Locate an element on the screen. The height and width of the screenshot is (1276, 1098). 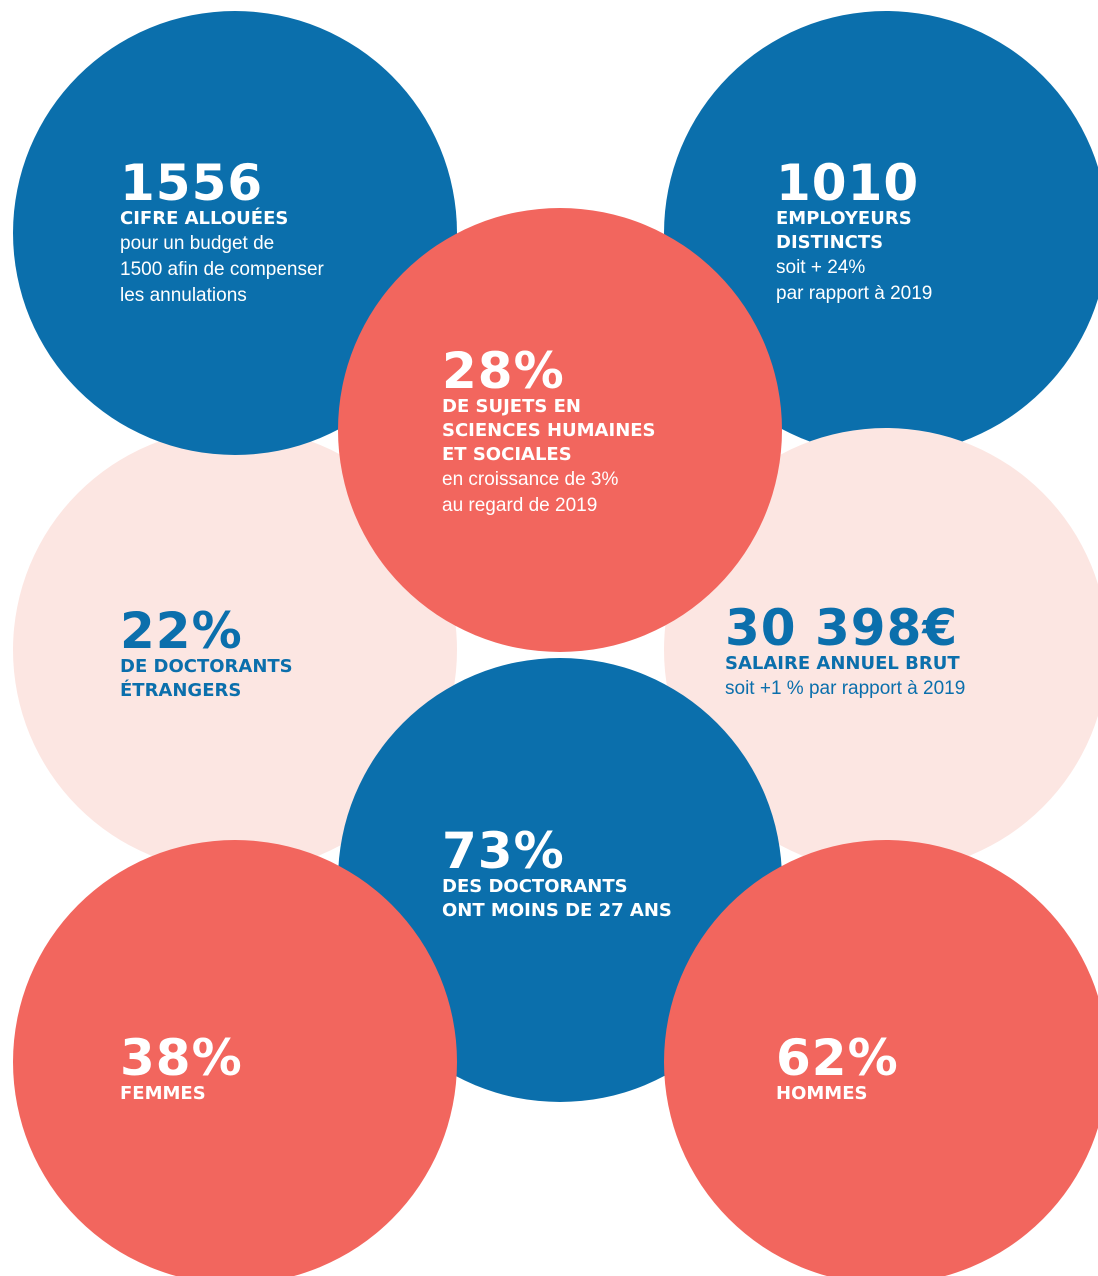
stat-value: 73% is located at coordinates (503, 851).